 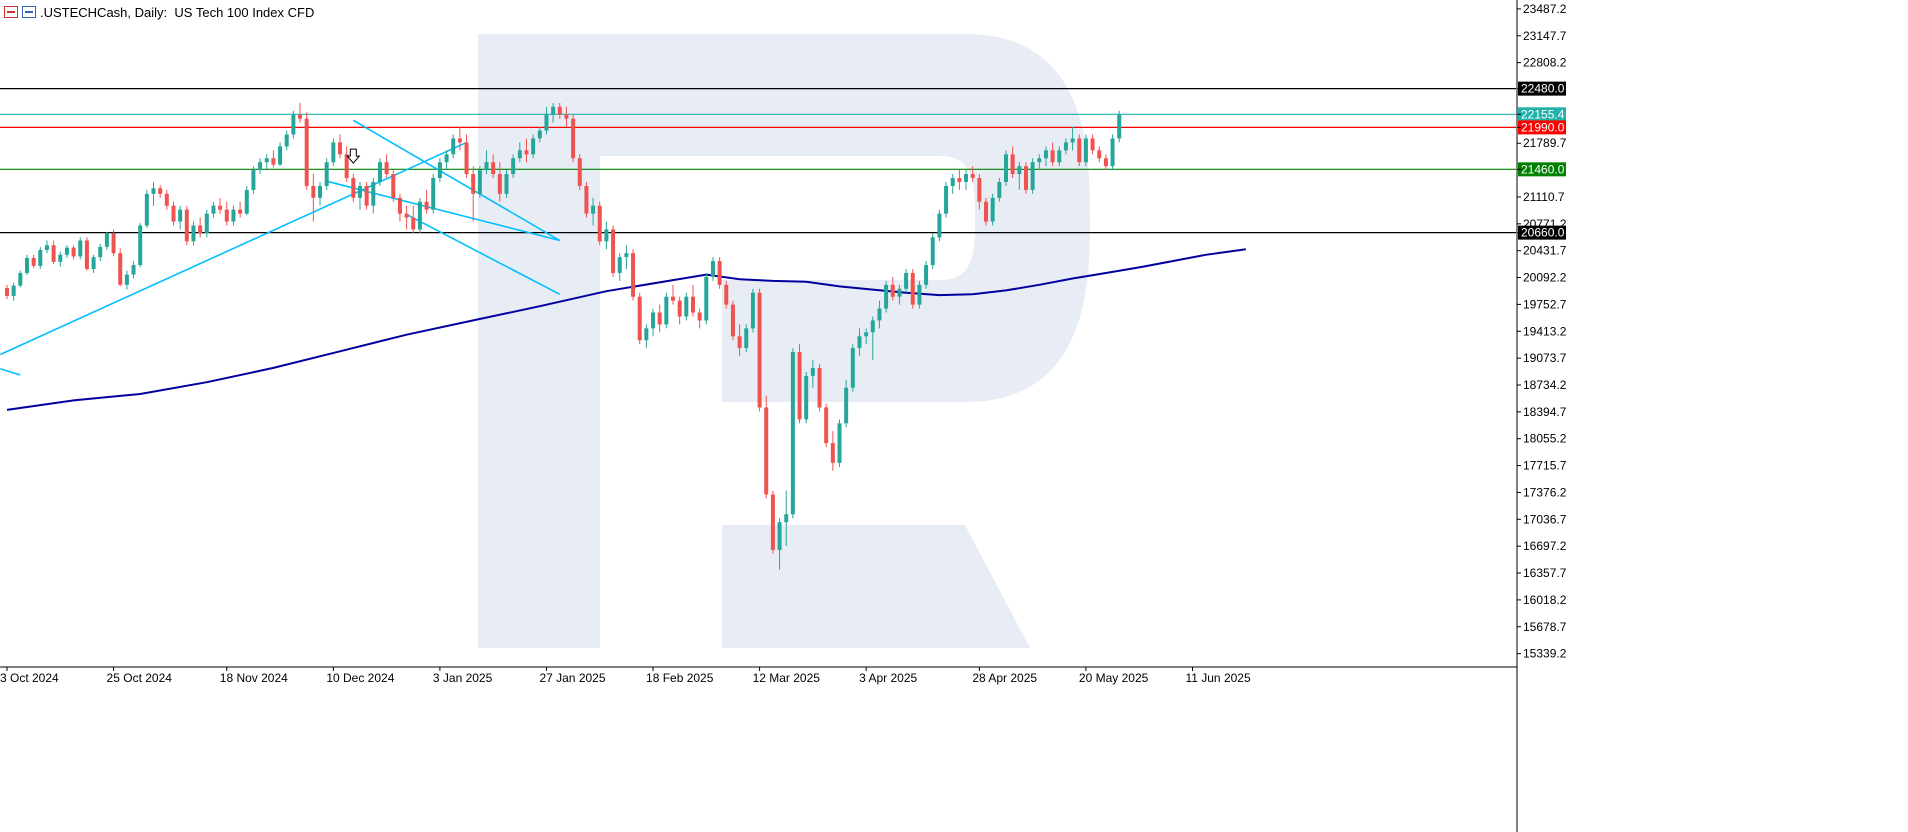 I want to click on price-tick-label: 16697.2, so click(x=1545, y=546).